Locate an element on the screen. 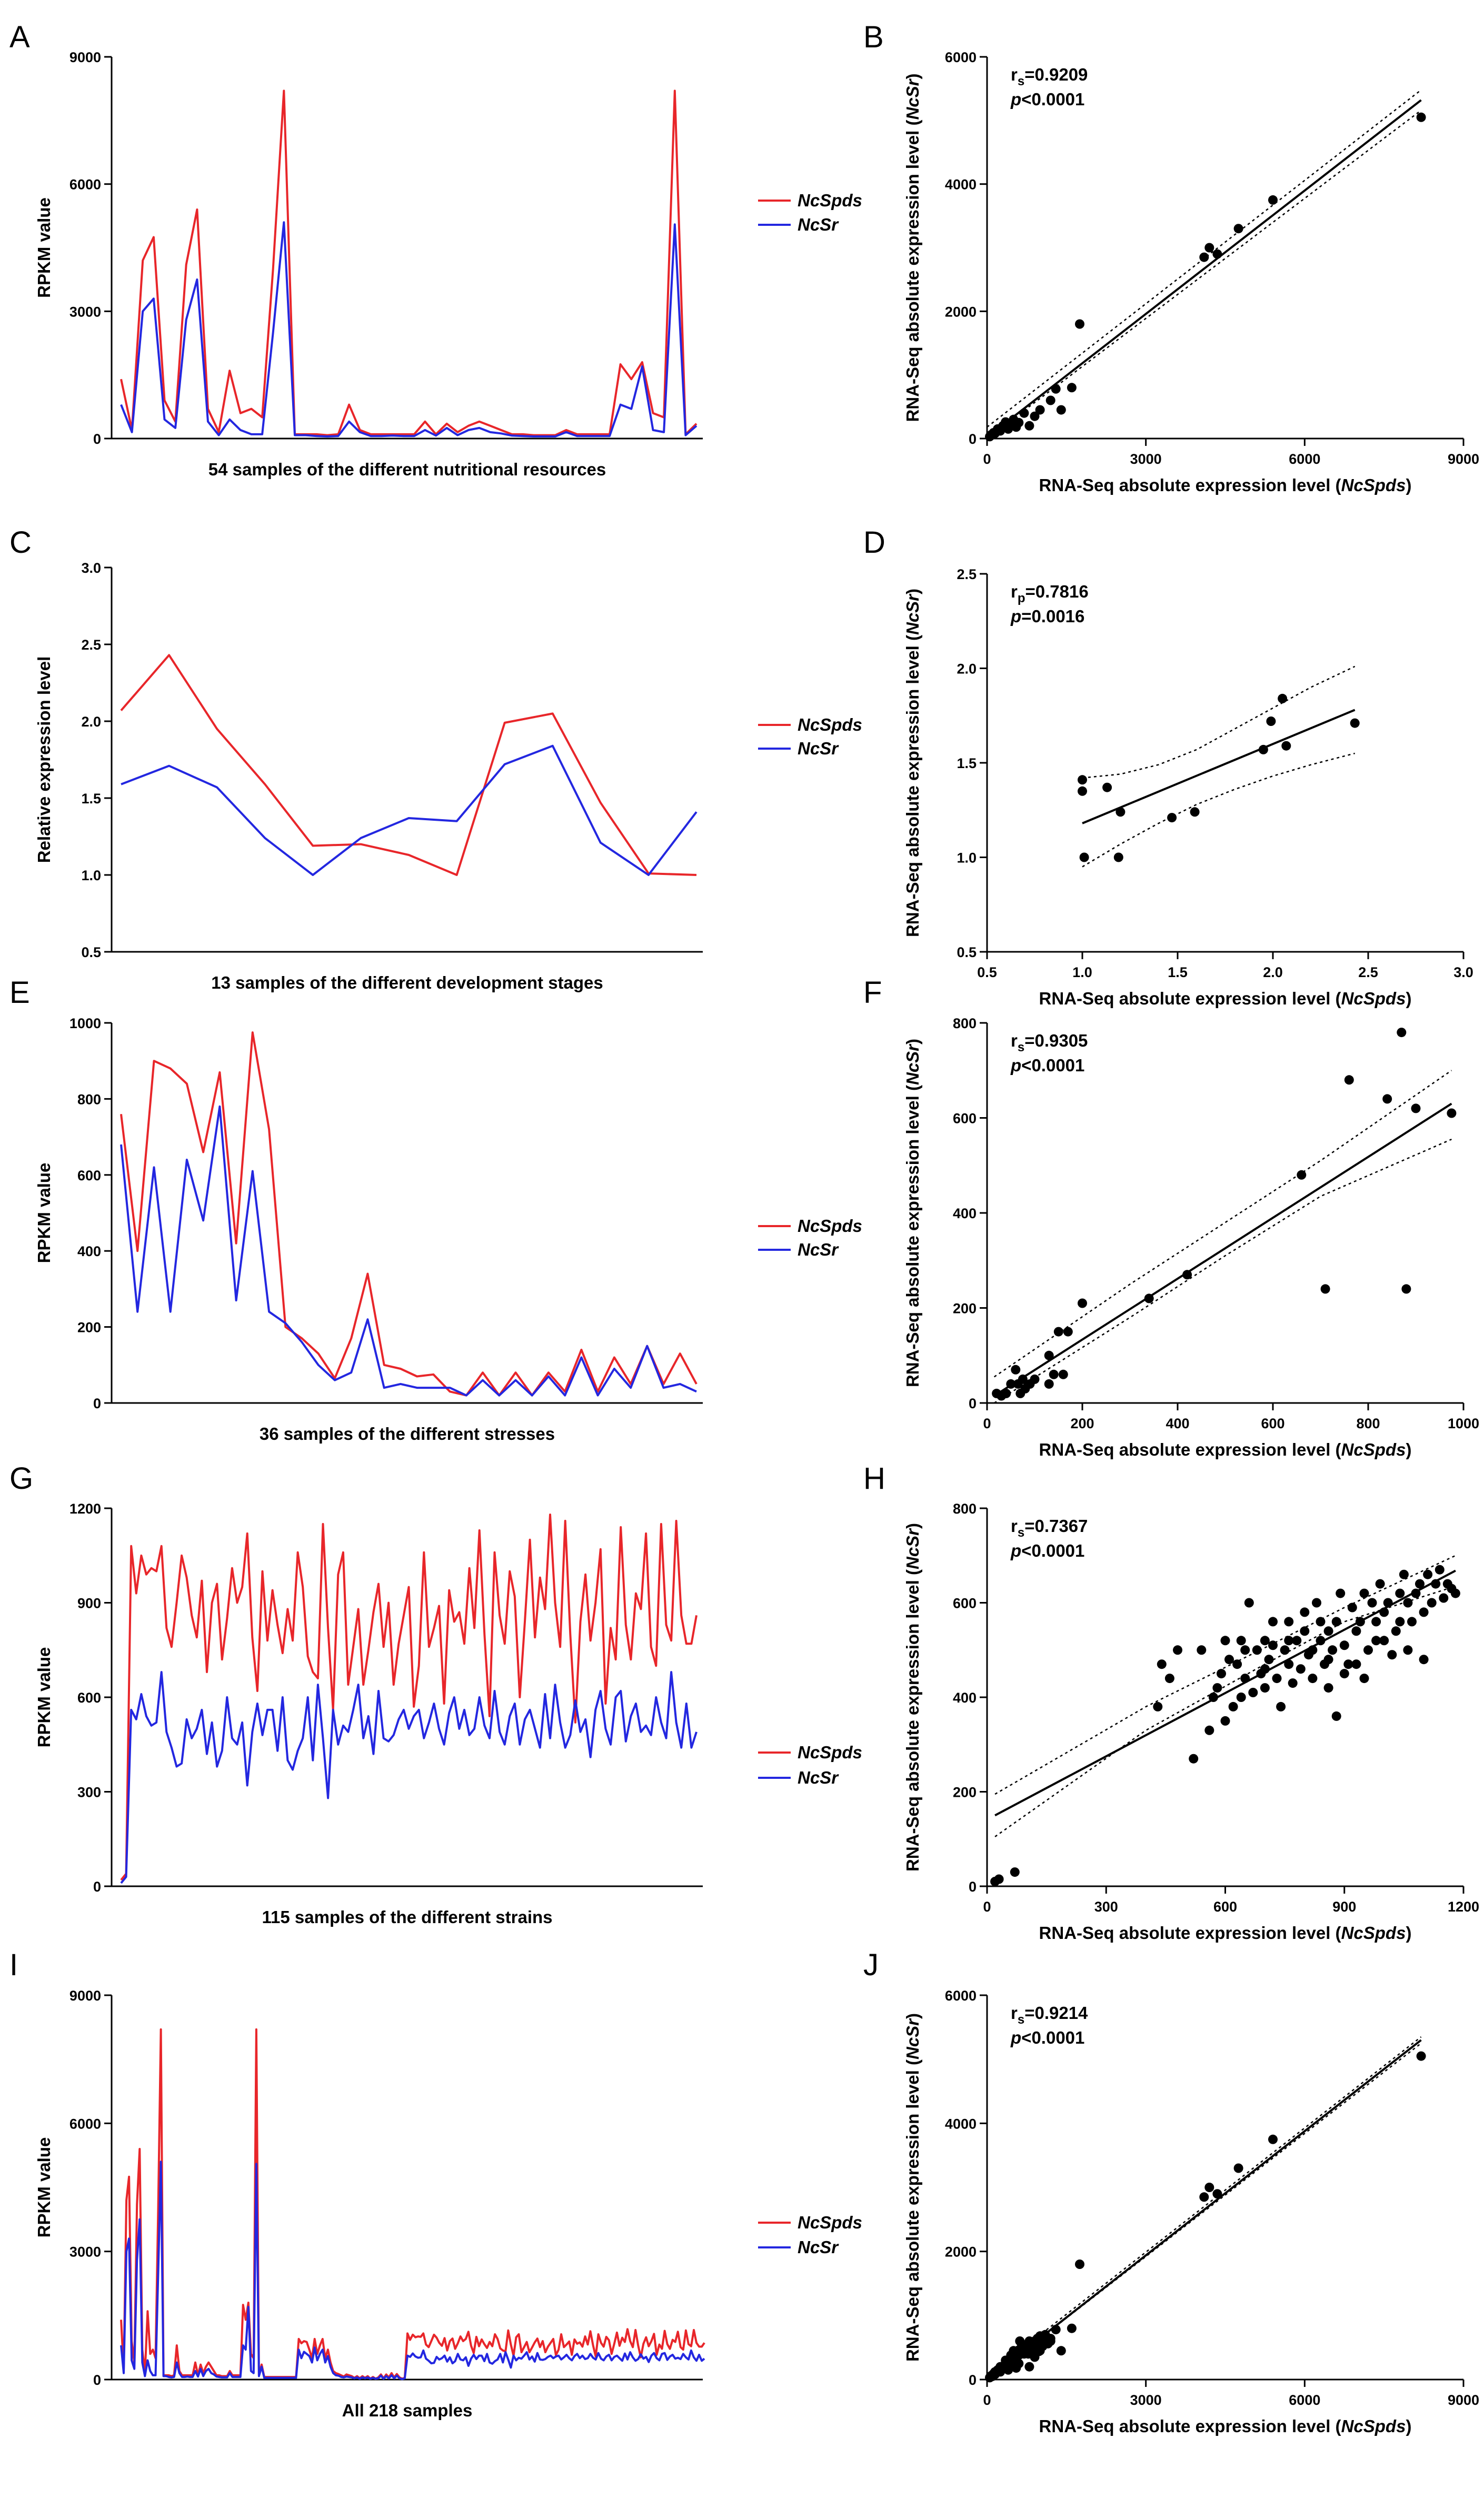 This screenshot has width=1484, height=2518. y-axis-title-I: RPKM value is located at coordinates (44, 2187).